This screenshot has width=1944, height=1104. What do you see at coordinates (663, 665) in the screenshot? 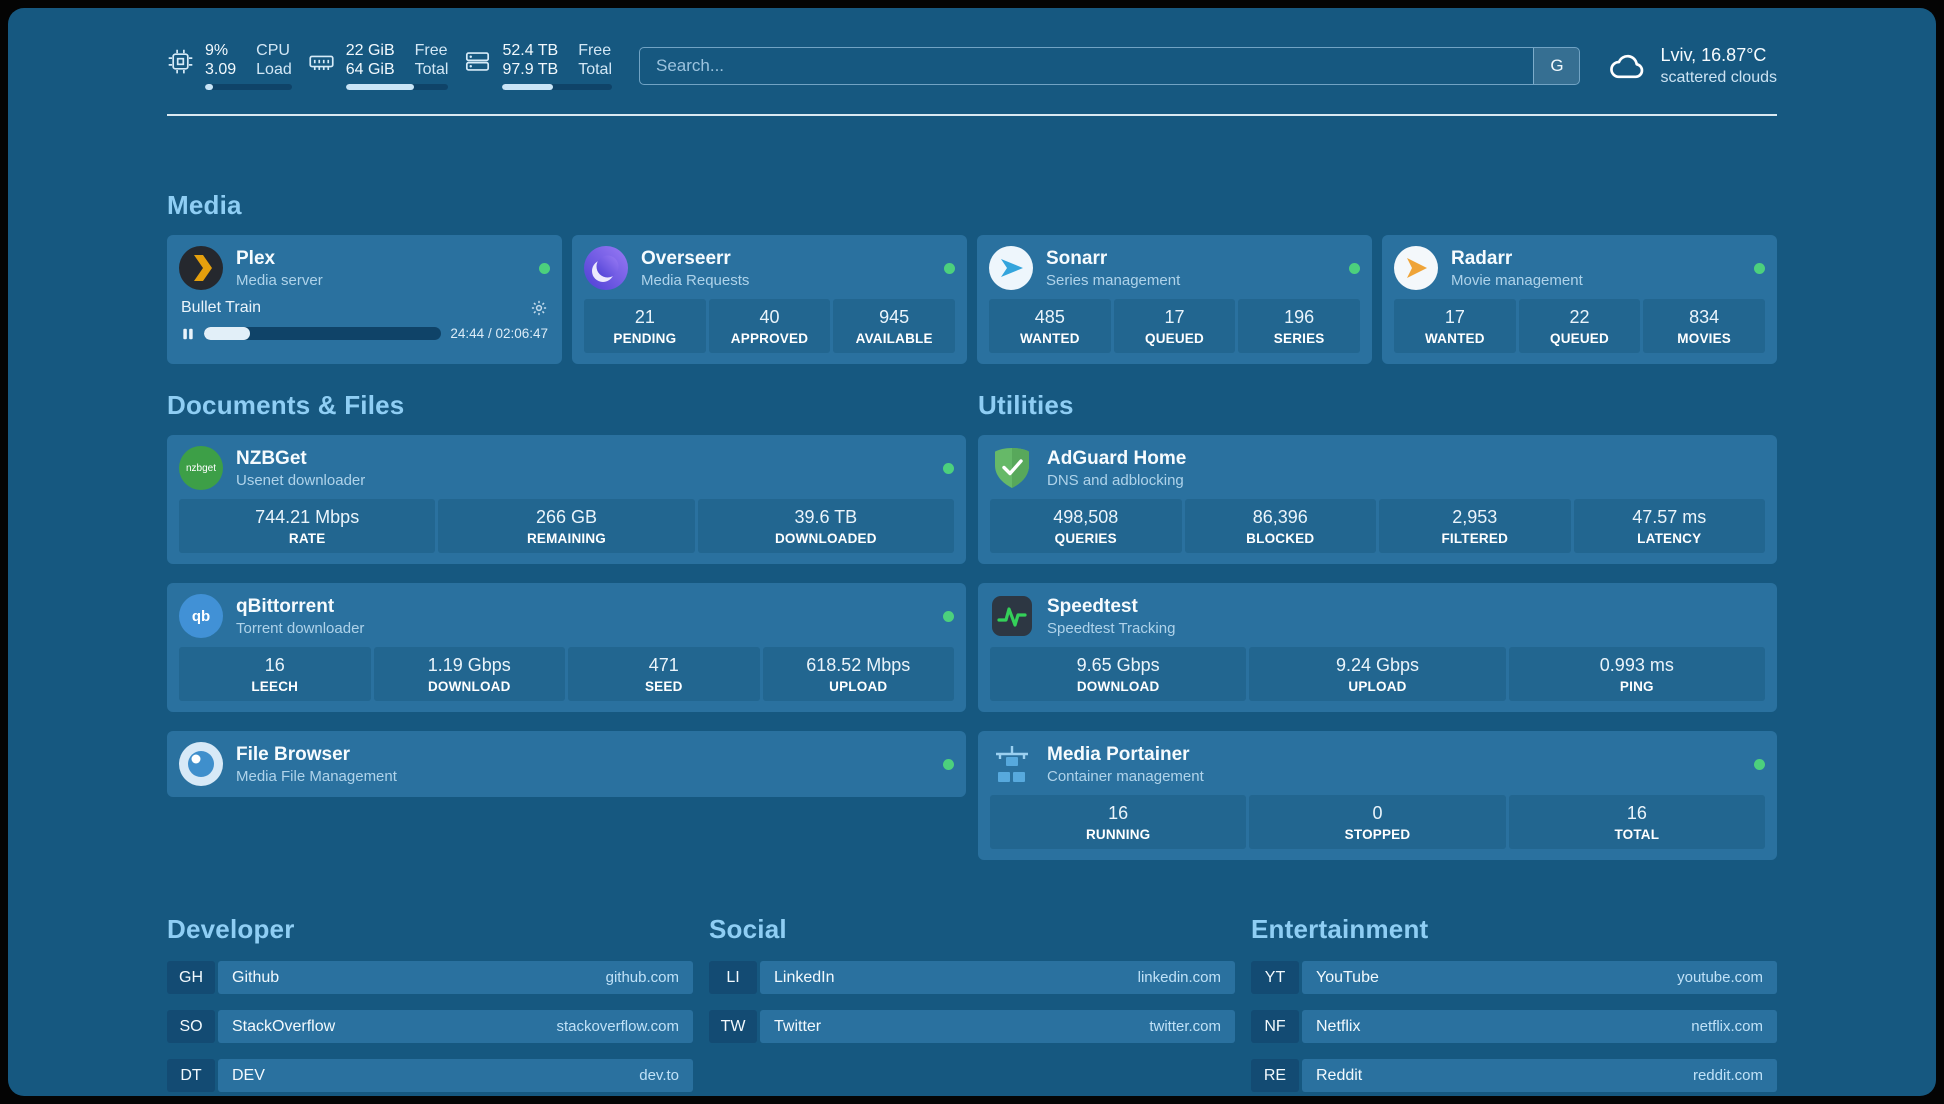
I see `stat-value: 471` at bounding box center [663, 665].